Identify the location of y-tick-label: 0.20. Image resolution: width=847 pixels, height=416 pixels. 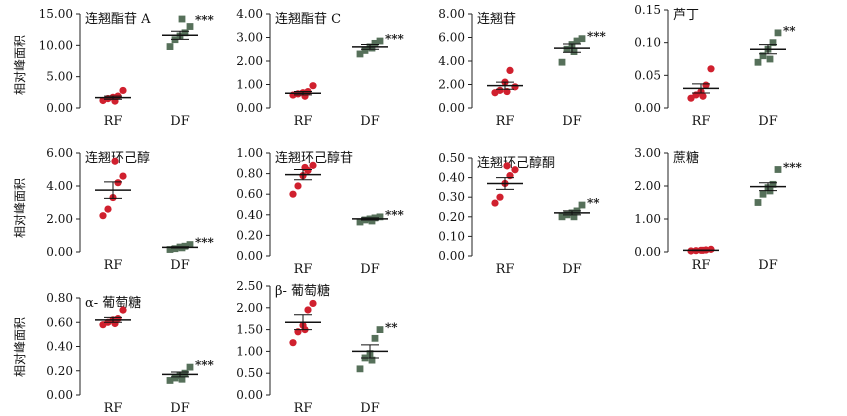
(249, 235).